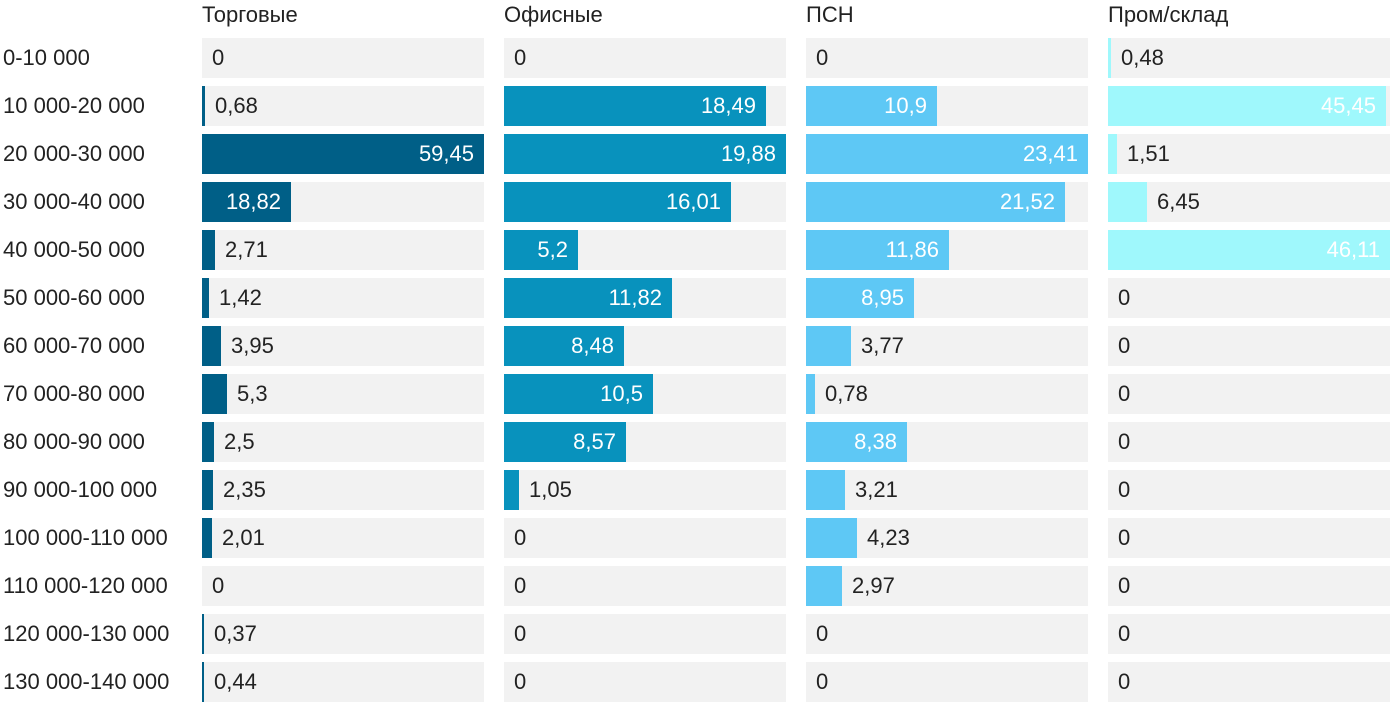 This screenshot has width=1400, height=702. What do you see at coordinates (728, 105) in the screenshot?
I see `data-label: 18,49` at bounding box center [728, 105].